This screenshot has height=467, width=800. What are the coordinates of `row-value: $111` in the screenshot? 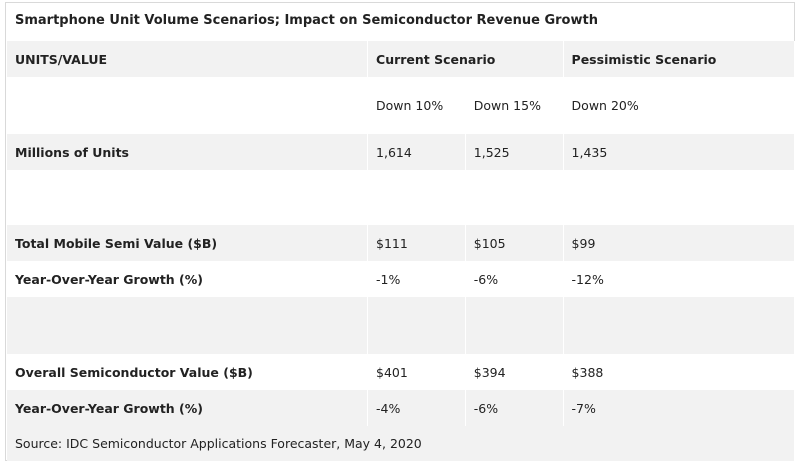 It's located at (417, 243).